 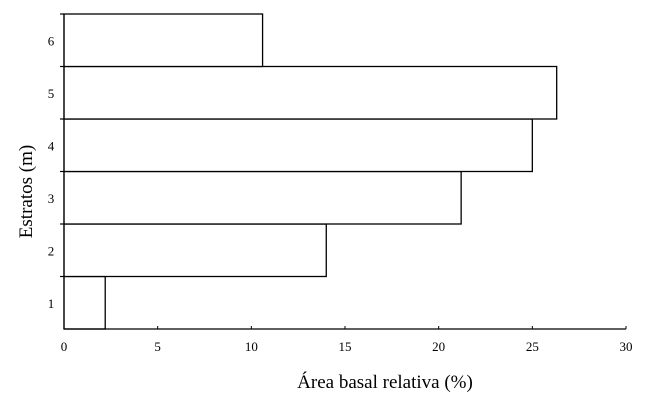 I want to click on y-tick-label: 4, so click(x=51, y=145).